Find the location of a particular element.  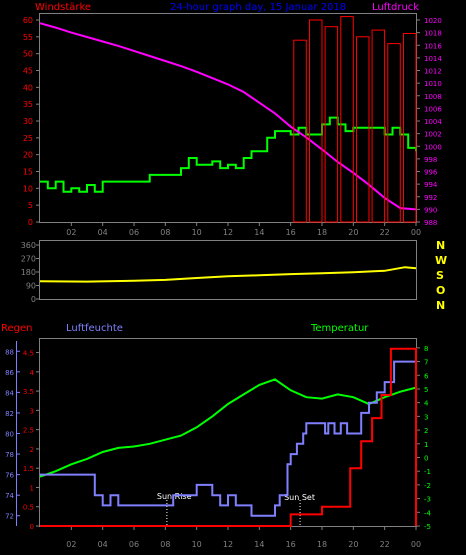

y-tick-label-temperature: 5 is located at coordinates (426, 390).